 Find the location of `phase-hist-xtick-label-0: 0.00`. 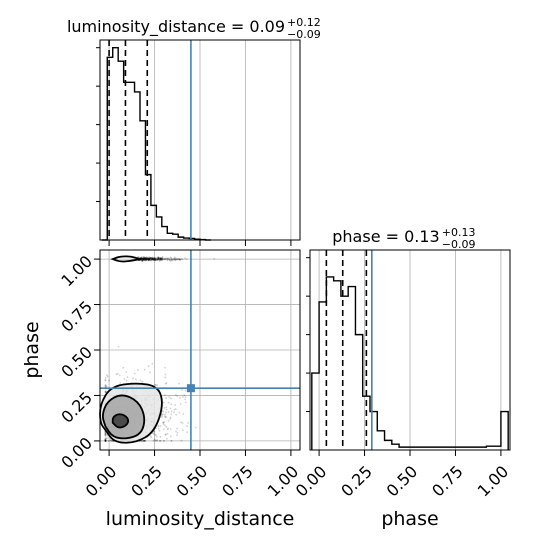

phase-hist-xtick-label-0: 0.00 is located at coordinates (311, 481).